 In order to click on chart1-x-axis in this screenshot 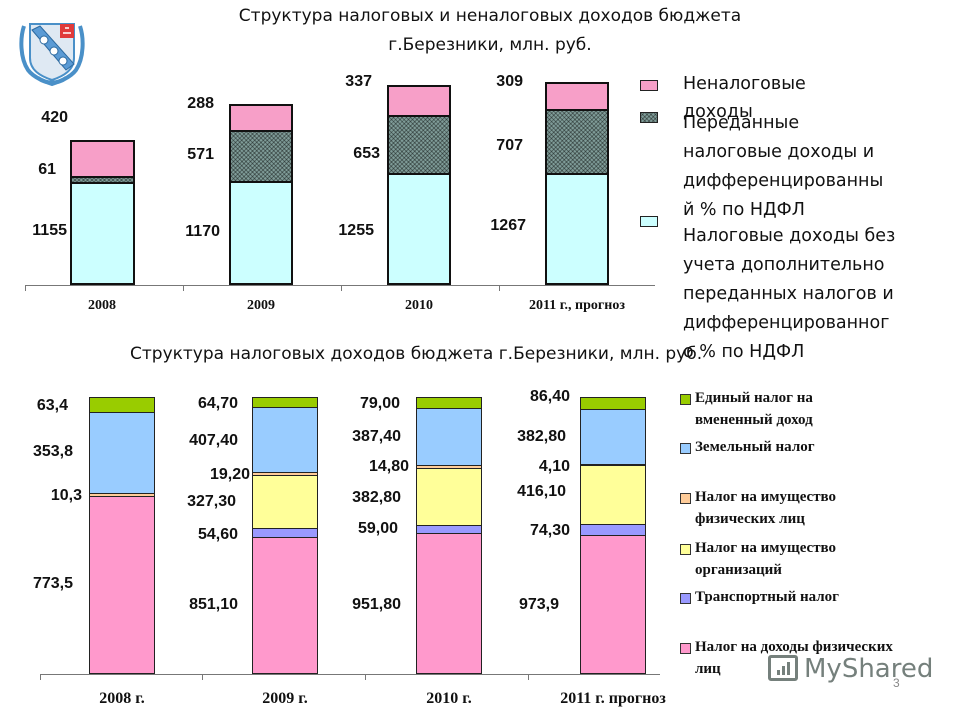, I will do `click(340, 285)`.